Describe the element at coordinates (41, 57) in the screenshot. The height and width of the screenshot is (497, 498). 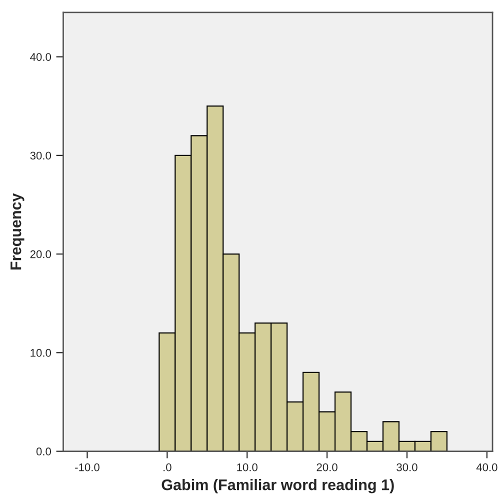
I see `y-tick-label: 40.0` at that location.